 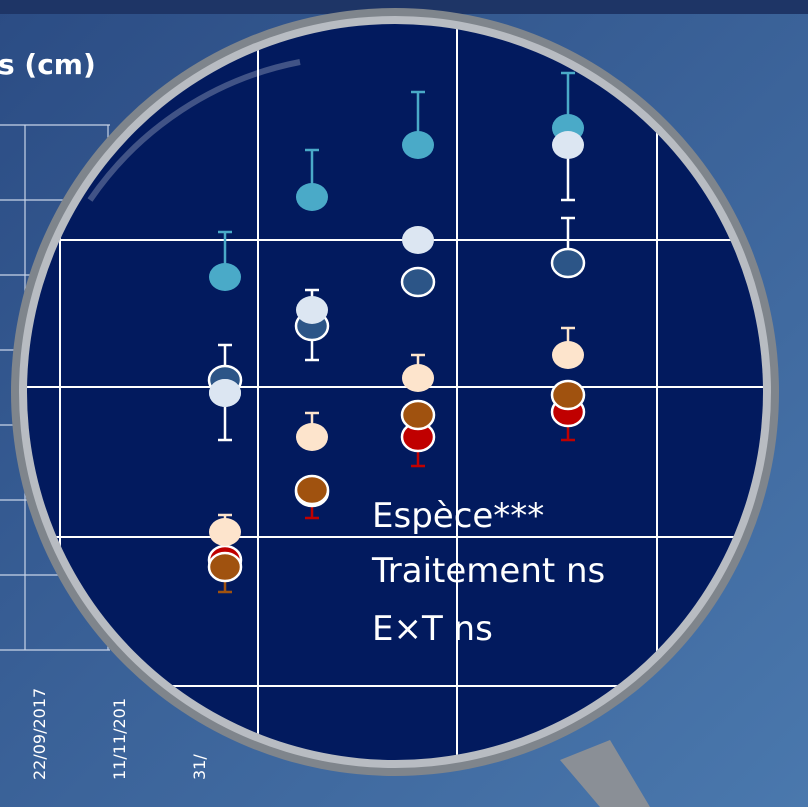 I want to click on annotation-line: Espèce***, so click(x=458, y=516).